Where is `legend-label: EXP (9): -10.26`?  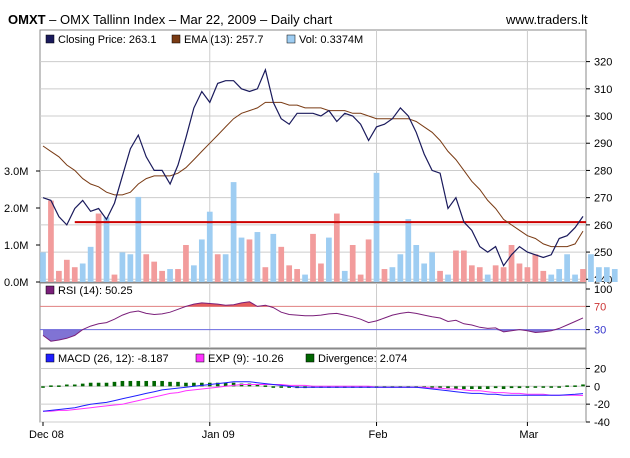
legend-label: EXP (9): -10.26 is located at coordinates (246, 359).